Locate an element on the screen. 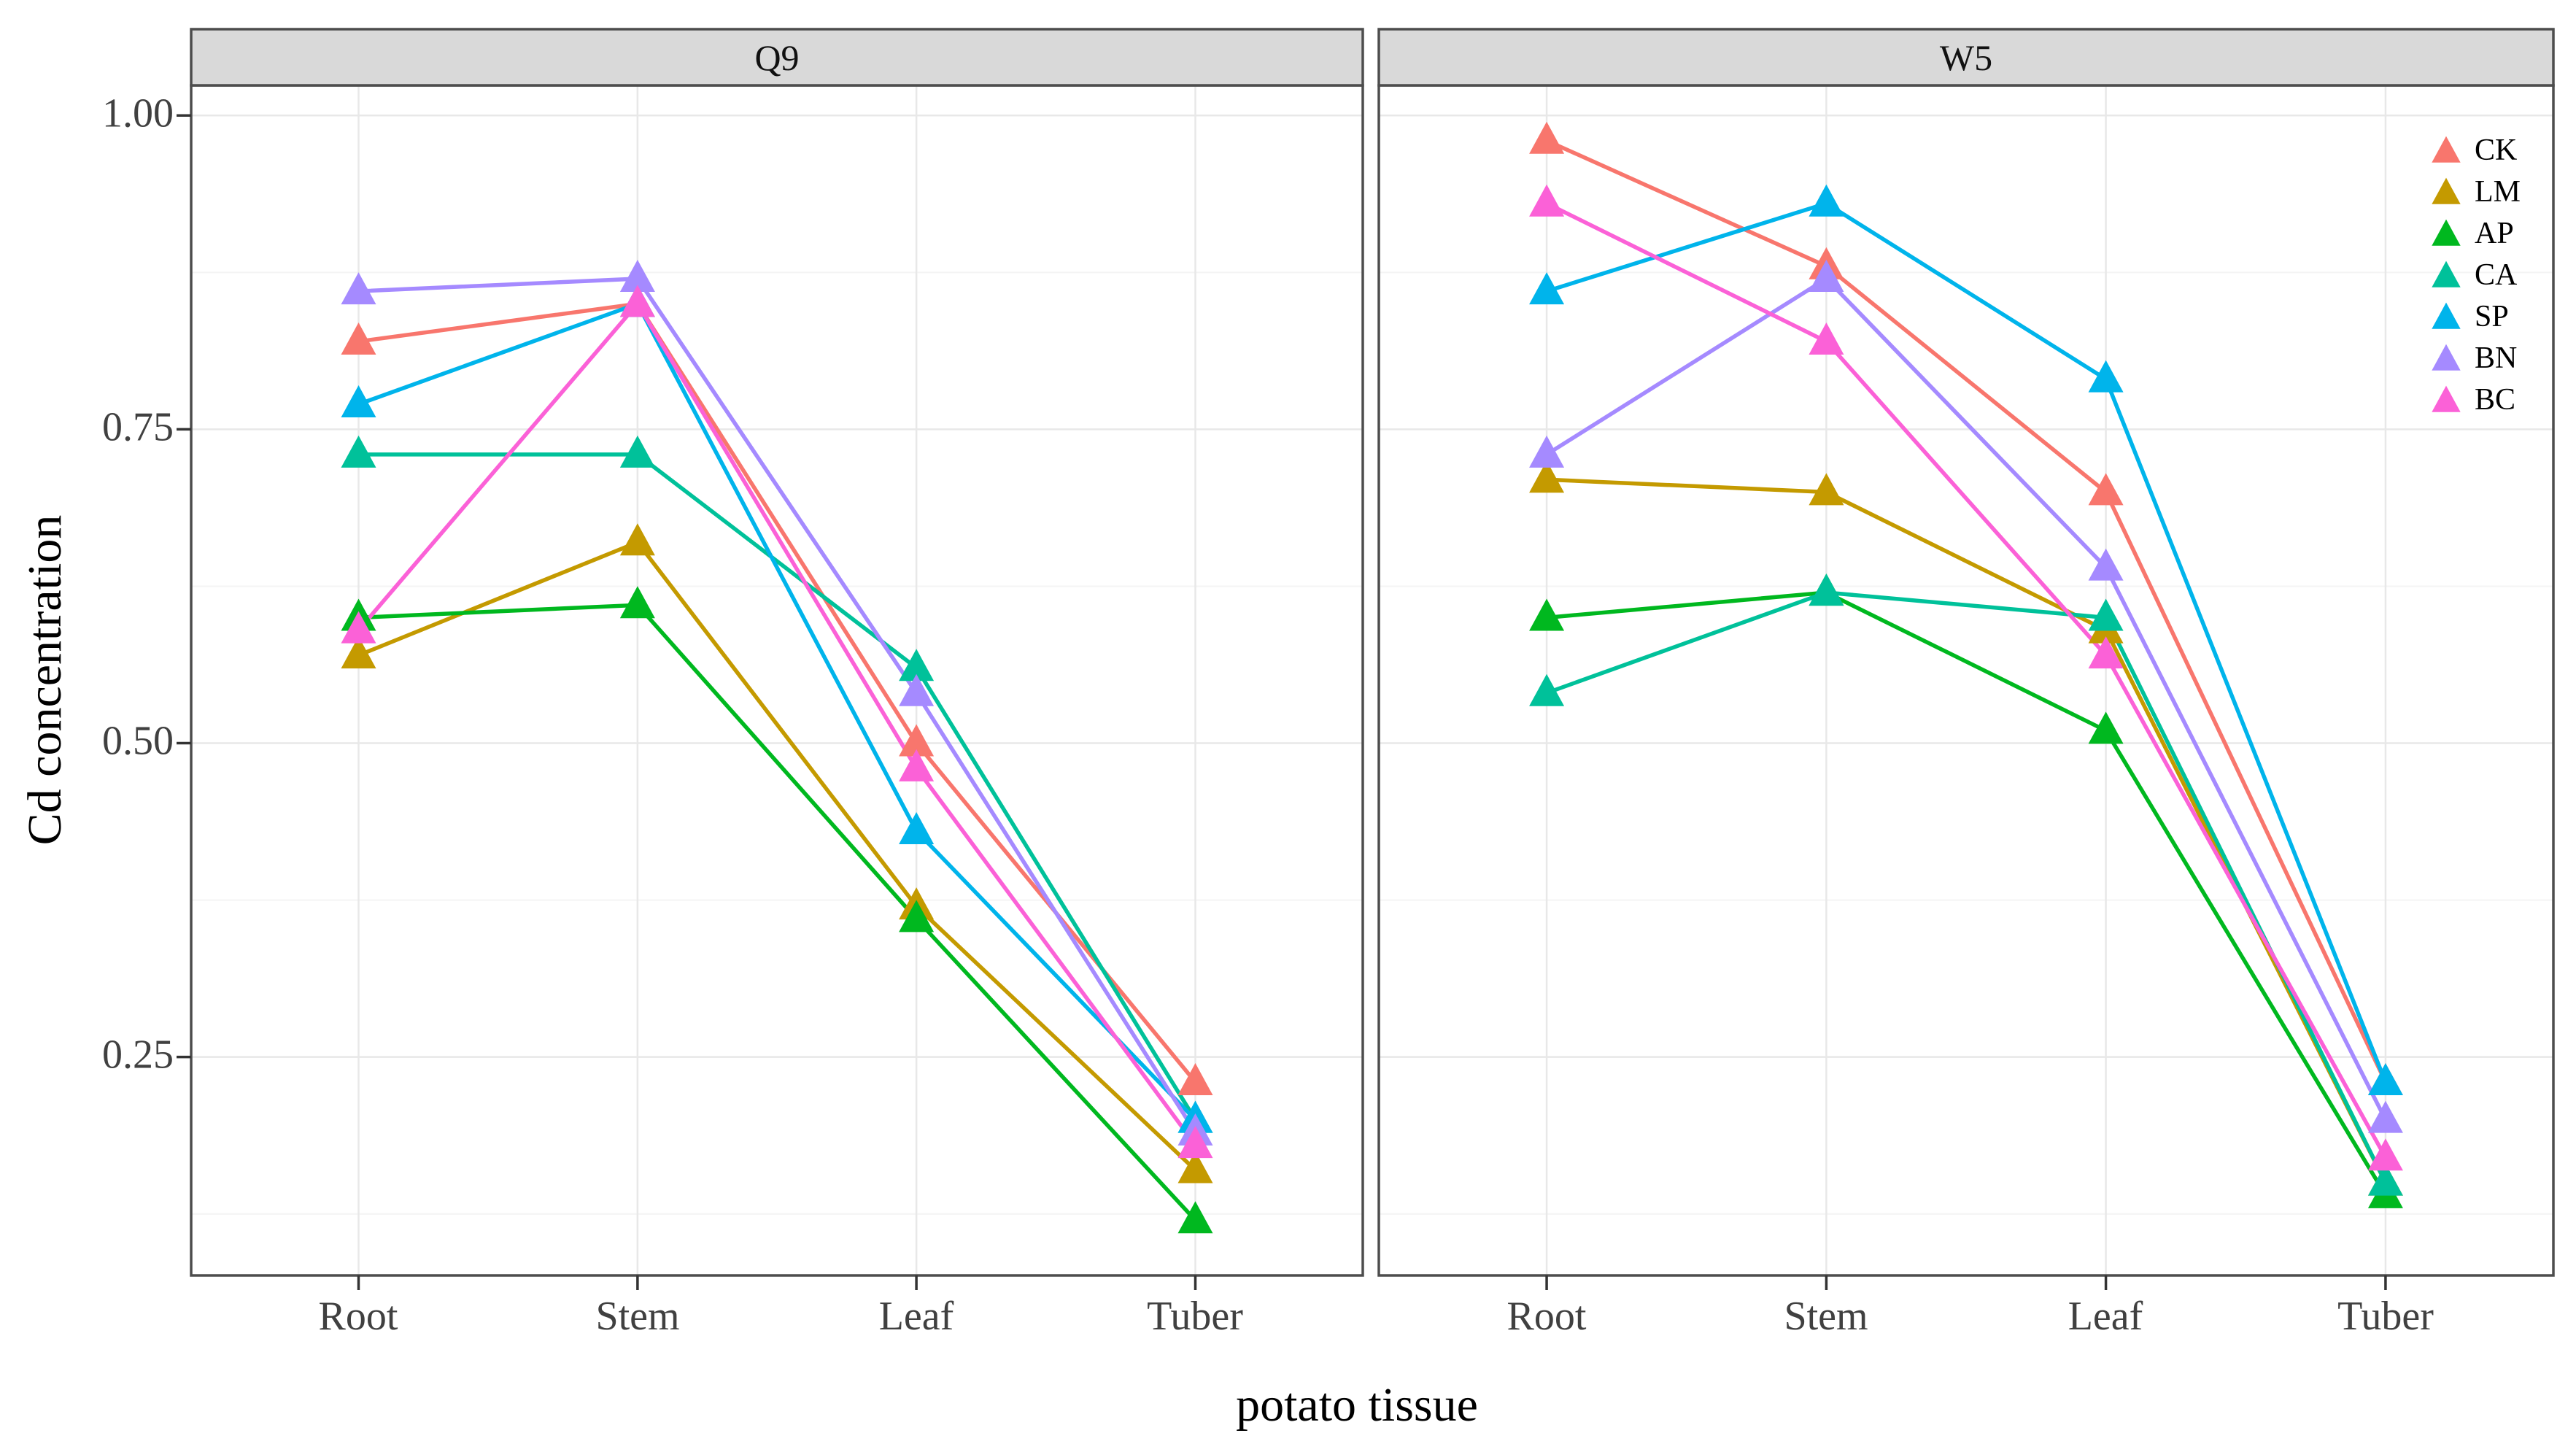  legend: CK LM AP CA SP BN BC is located at coordinates (2475, 274).